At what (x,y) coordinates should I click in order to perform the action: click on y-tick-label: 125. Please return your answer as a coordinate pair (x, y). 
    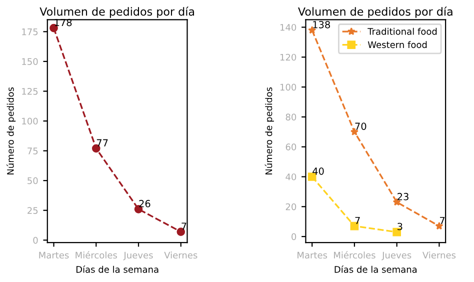
    Looking at the image, I should click on (30, 91).